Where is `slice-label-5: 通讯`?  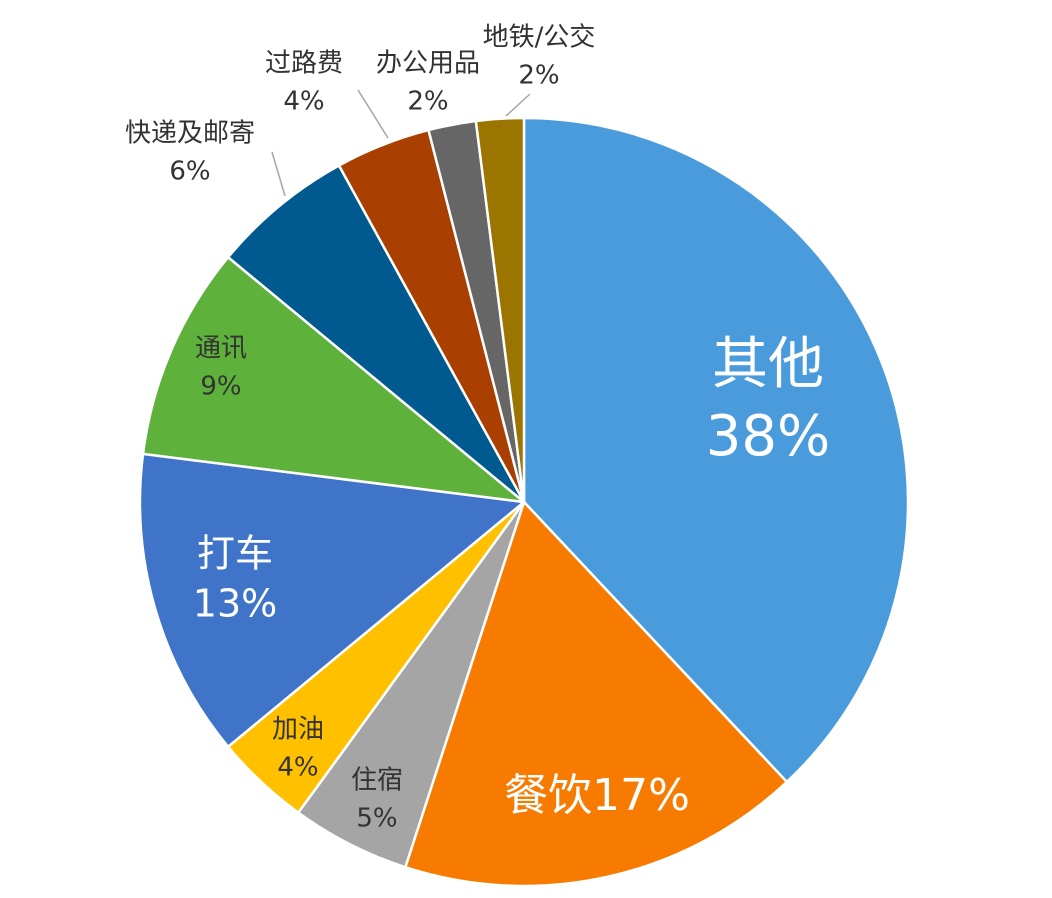 slice-label-5: 通讯 is located at coordinates (221, 349).